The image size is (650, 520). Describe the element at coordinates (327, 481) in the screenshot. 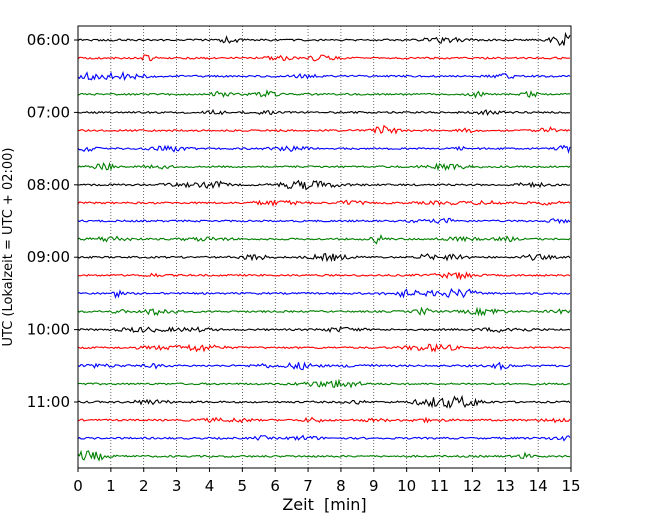

I see `x-axis-ticks: 0 1 2 3 4 5 6 7 8 9 10 11 12 13 14 15` at that location.